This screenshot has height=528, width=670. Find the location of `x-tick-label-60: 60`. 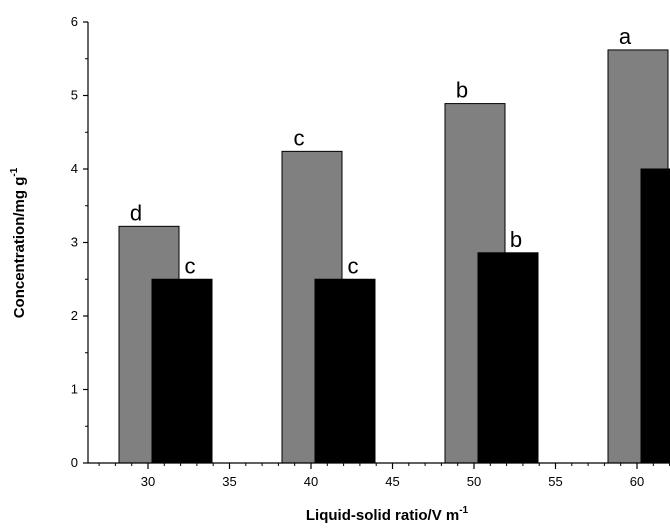

x-tick-label-60: 60 is located at coordinates (637, 481).